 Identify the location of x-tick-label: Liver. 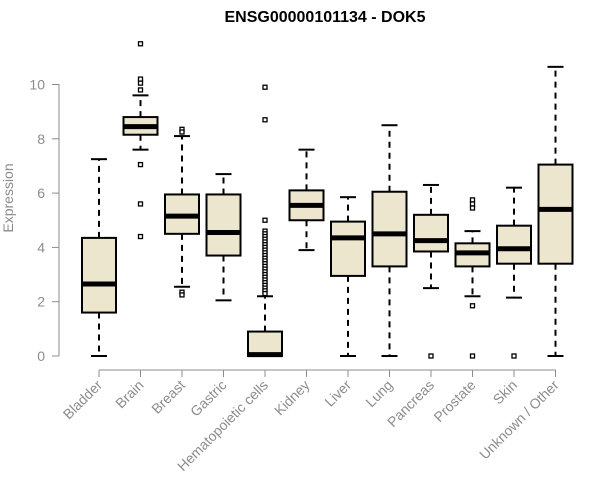
(337, 393).